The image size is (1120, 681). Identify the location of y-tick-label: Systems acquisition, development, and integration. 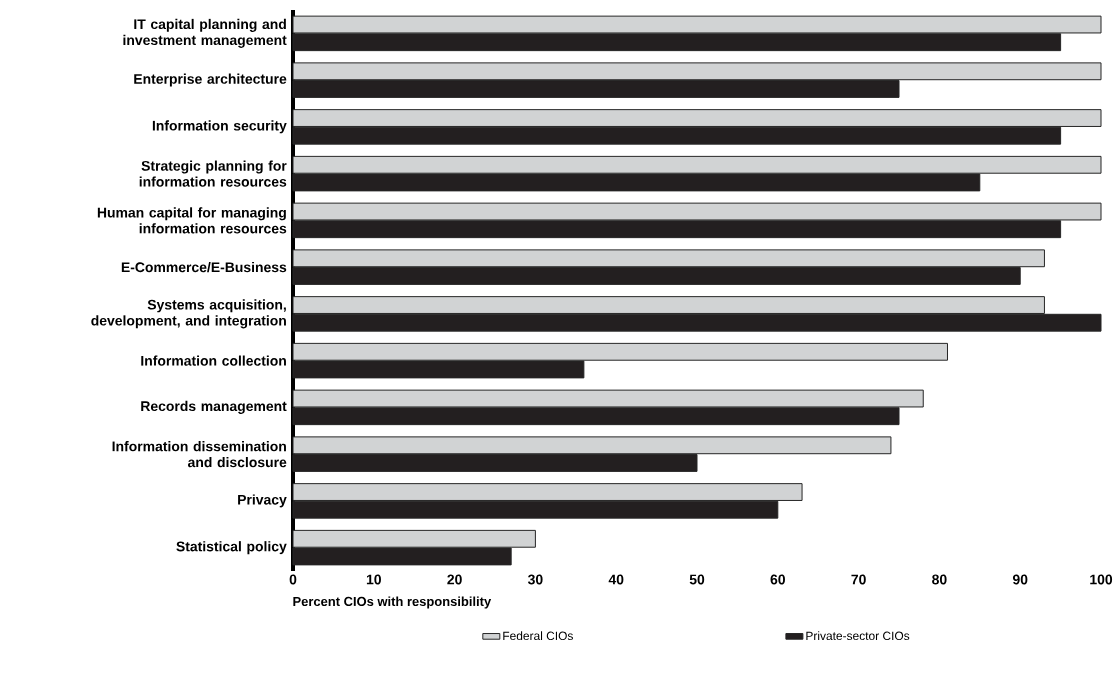
(188, 314).